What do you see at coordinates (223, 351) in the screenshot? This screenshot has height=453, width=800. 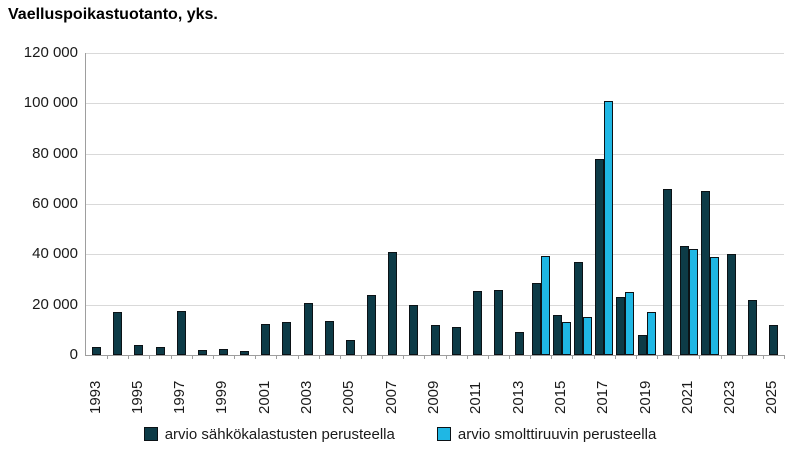 I see `bar-1999-electrofishing` at bounding box center [223, 351].